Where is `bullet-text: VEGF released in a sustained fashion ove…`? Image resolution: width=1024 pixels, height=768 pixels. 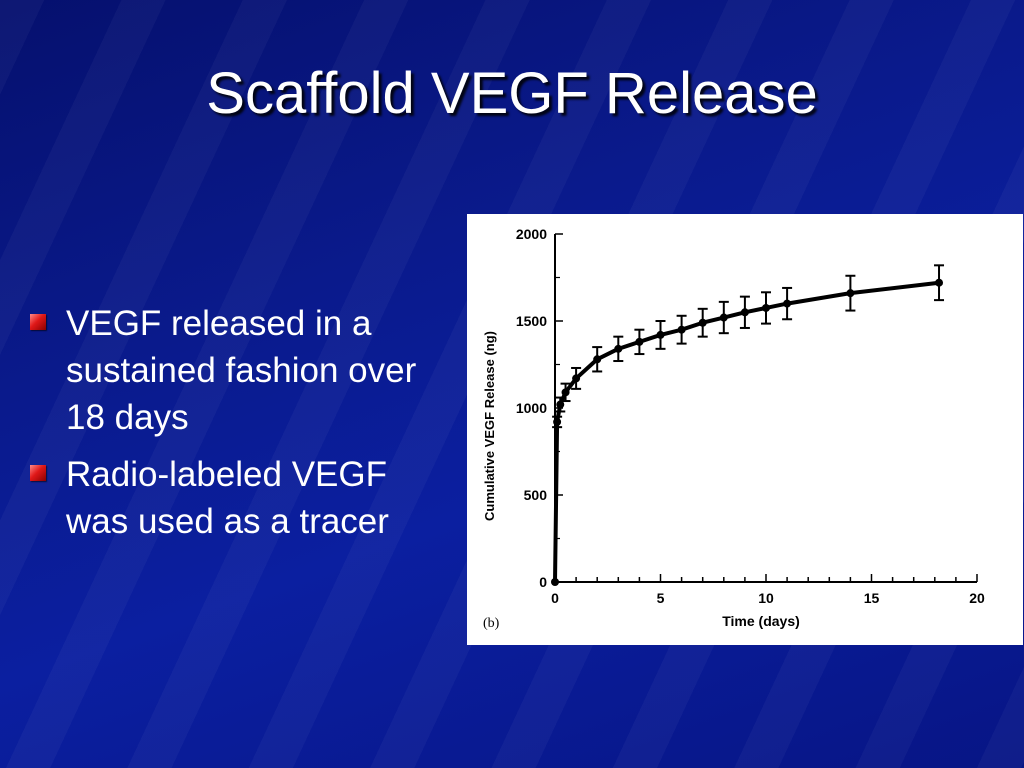 bullet-text: VEGF released in a sustained fashion ove… is located at coordinates (241, 370).